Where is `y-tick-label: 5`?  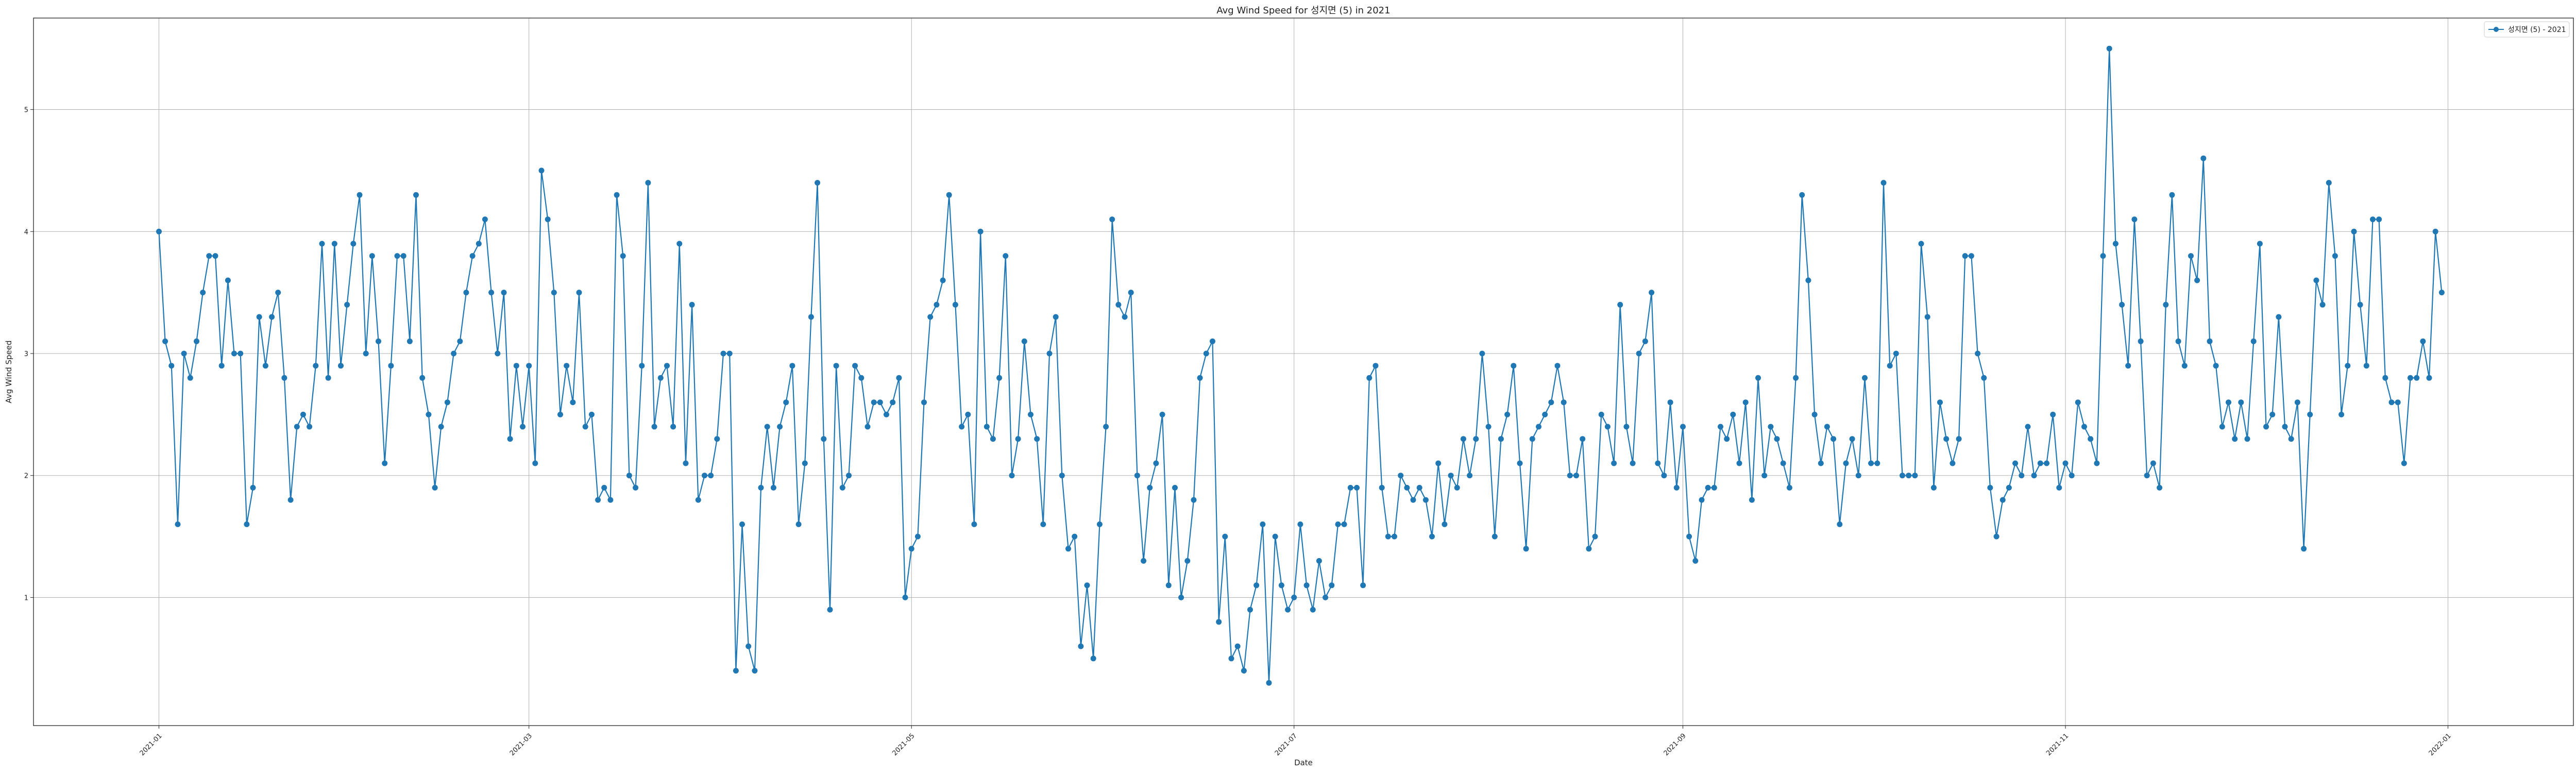
y-tick-label: 5 is located at coordinates (26, 110).